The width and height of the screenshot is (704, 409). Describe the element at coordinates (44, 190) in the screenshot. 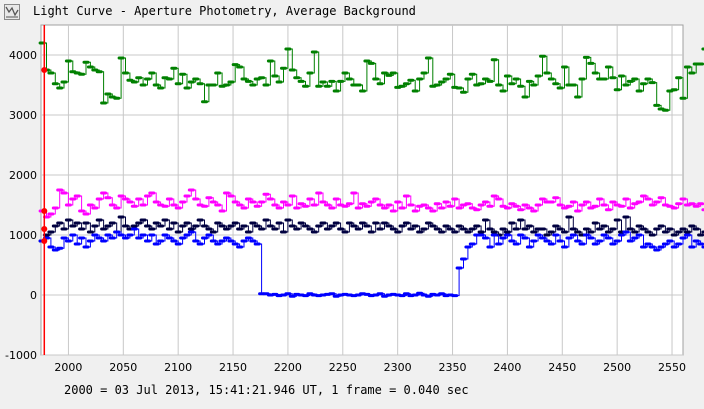

I see `cursor-layer` at that location.